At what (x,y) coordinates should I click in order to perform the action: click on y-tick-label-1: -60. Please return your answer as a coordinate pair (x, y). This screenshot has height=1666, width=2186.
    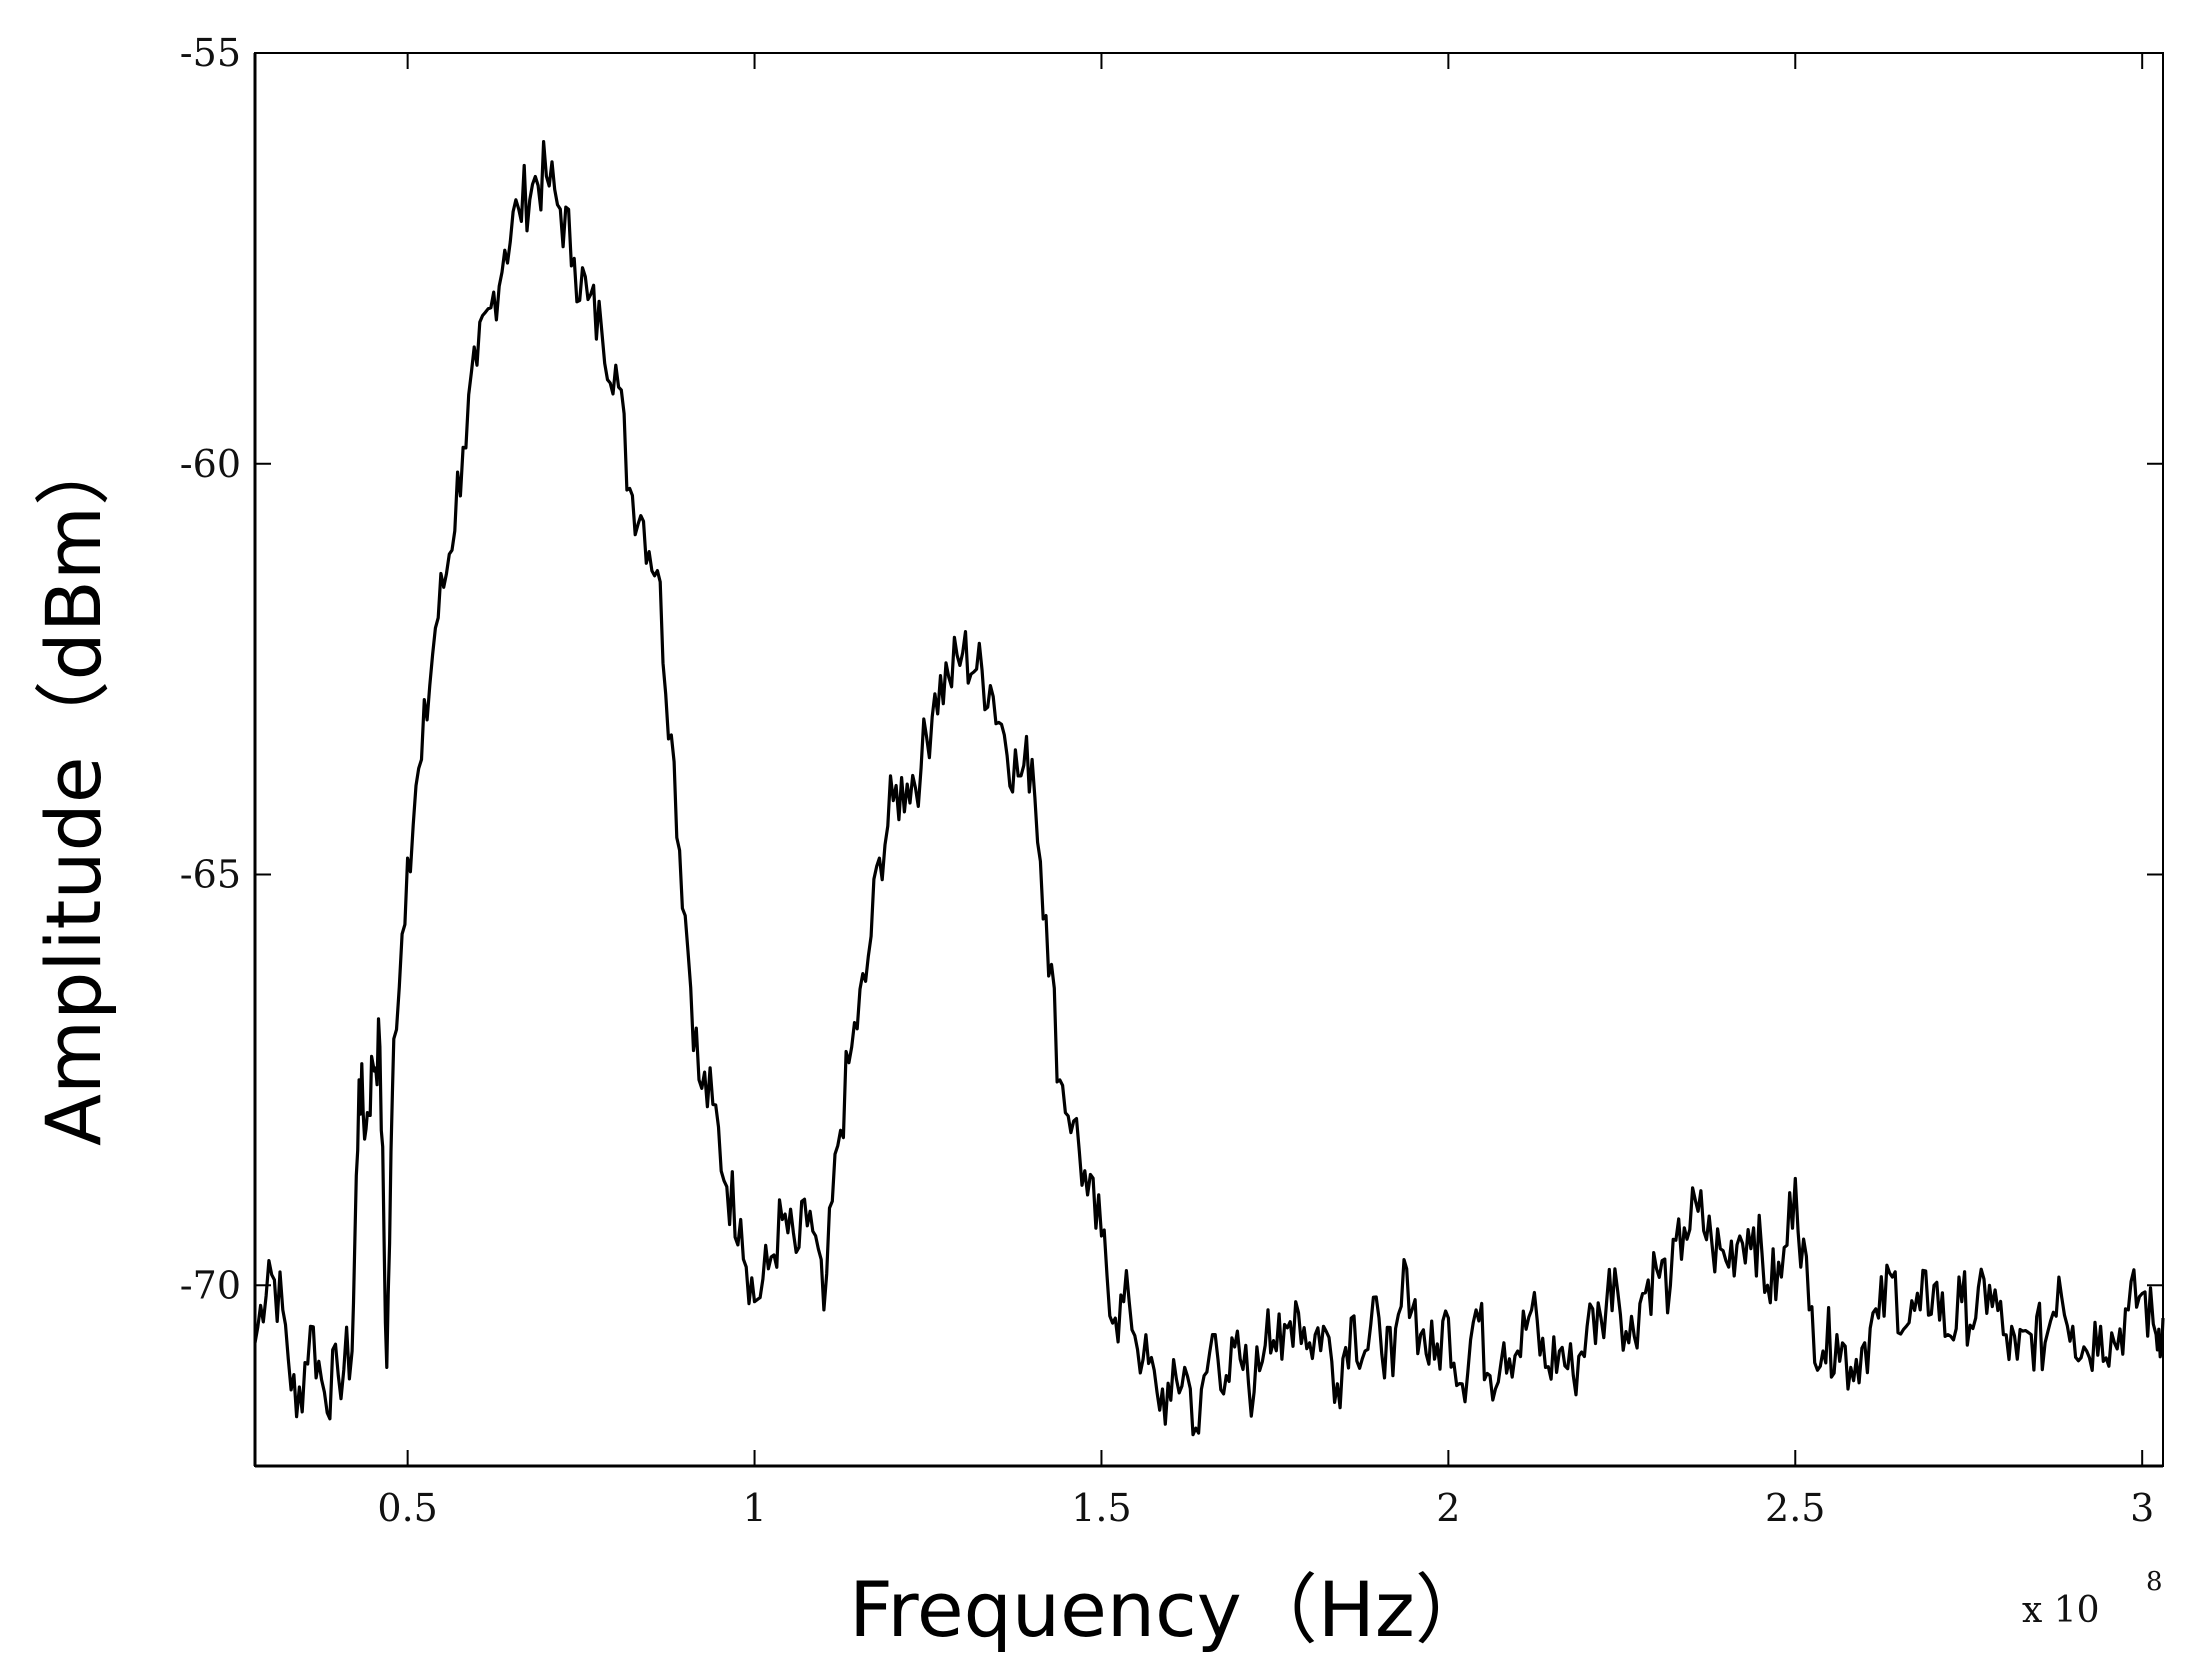
    Looking at the image, I should click on (210, 464).